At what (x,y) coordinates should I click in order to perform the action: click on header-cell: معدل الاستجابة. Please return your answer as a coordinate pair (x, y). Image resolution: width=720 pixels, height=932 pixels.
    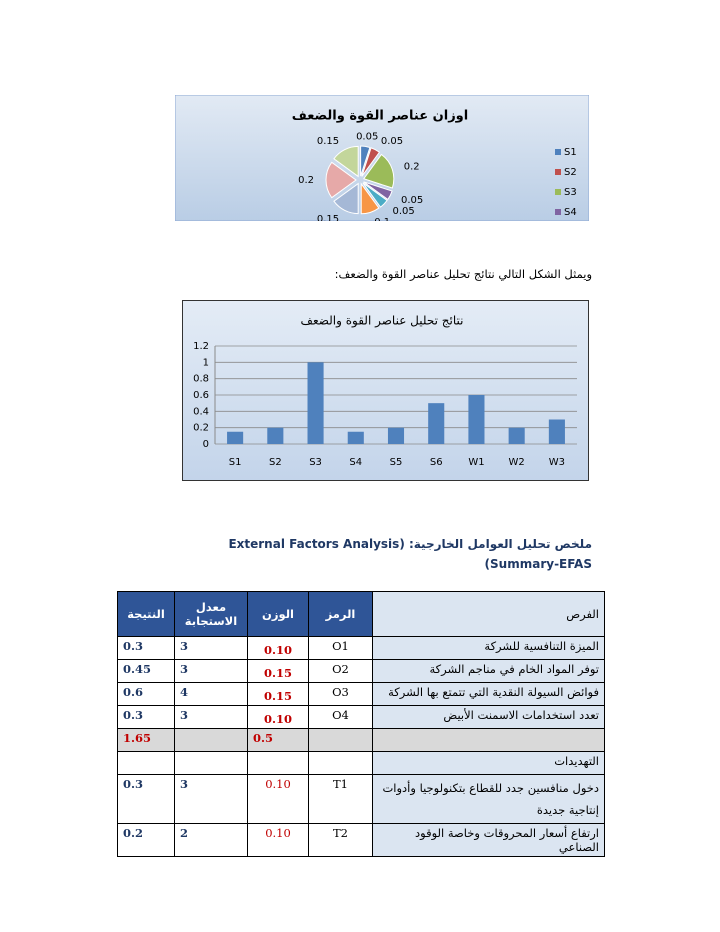
    Looking at the image, I should click on (211, 614).